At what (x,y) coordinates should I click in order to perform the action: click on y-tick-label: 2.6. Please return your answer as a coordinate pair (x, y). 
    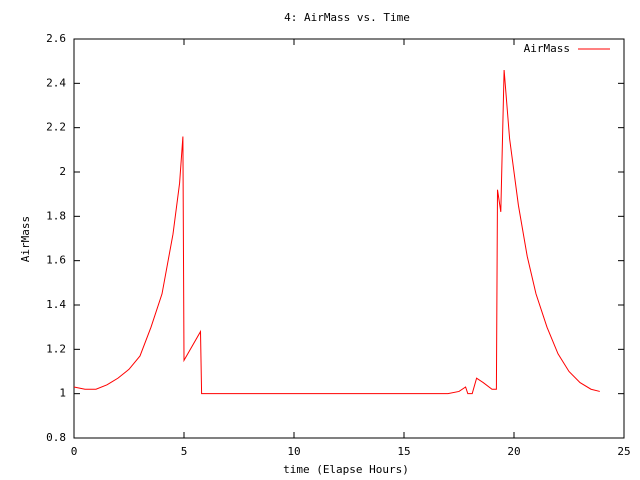
    Looking at the image, I should click on (56, 38).